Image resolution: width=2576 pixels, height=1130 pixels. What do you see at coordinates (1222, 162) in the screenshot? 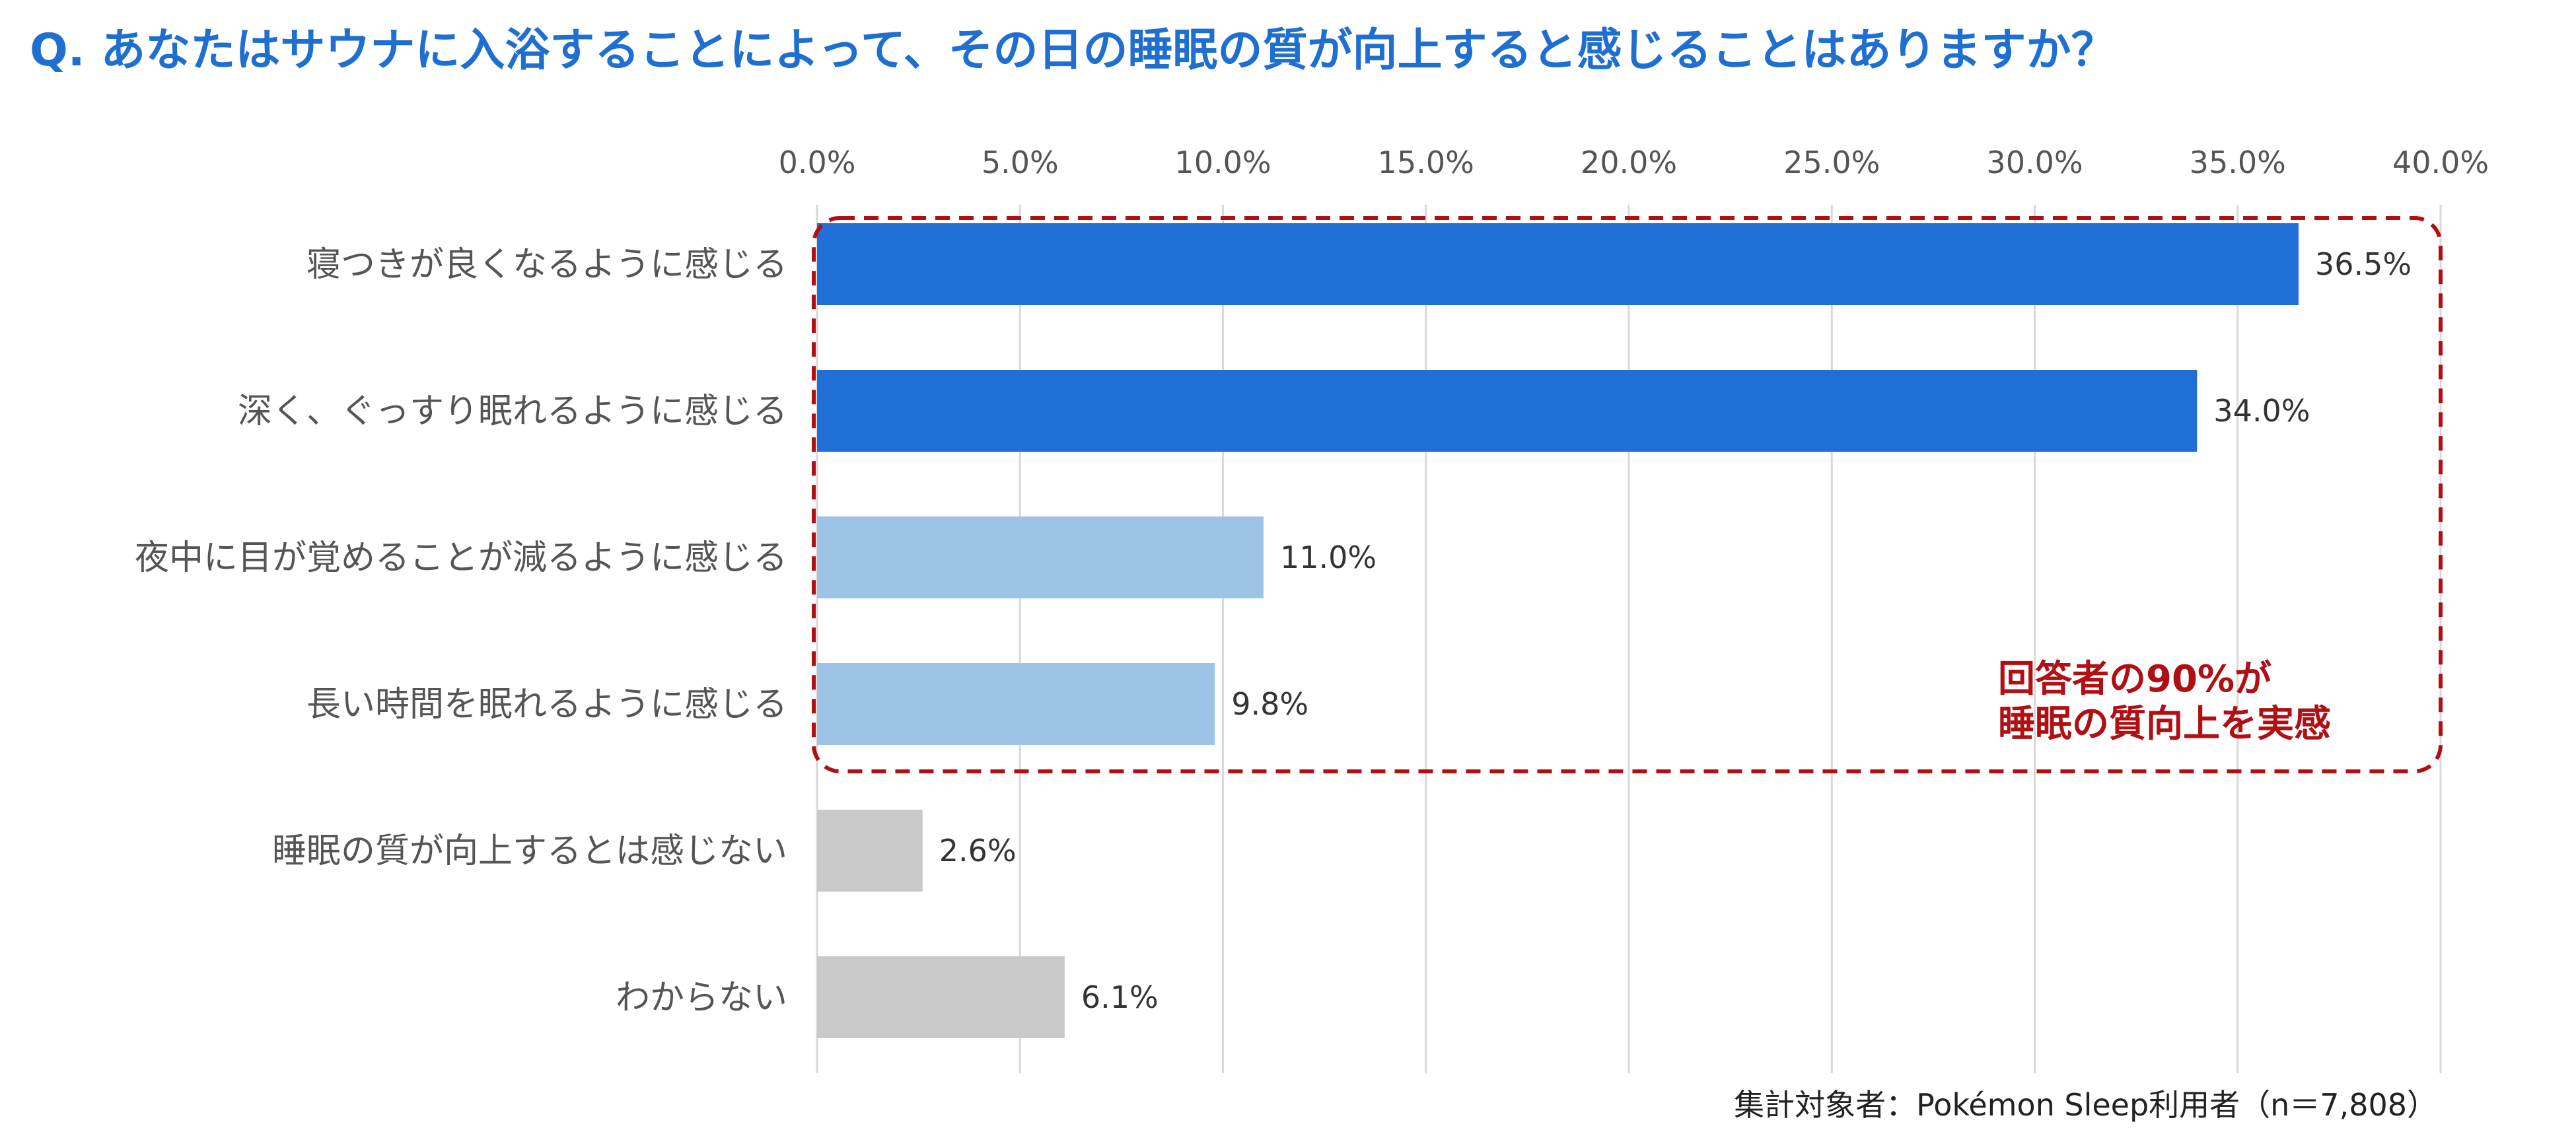
I see `x-tick-label: 10.0%` at bounding box center [1222, 162].